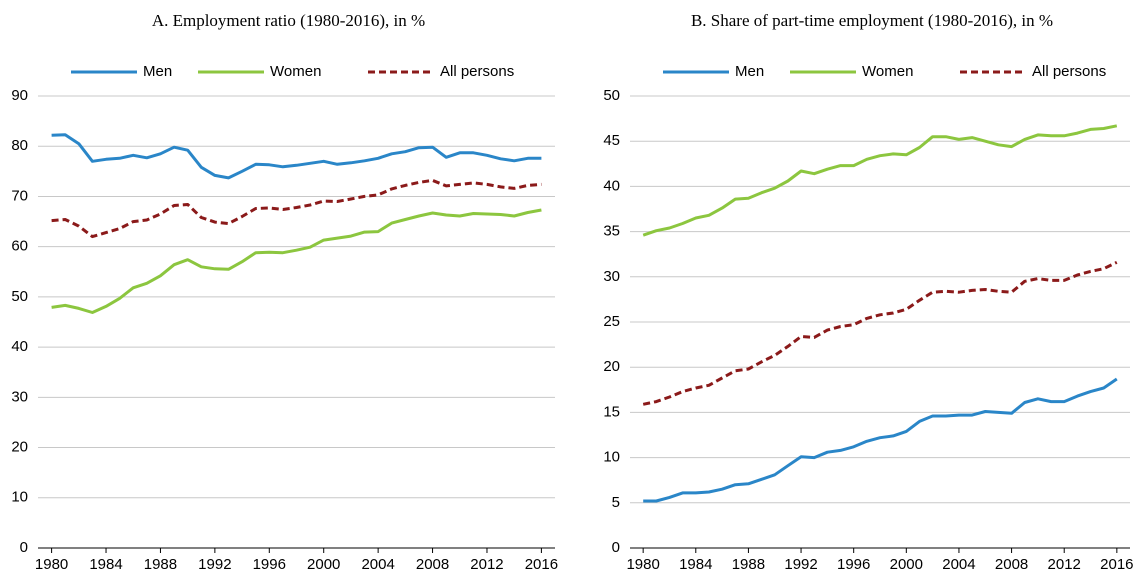 The width and height of the screenshot is (1140, 577). Describe the element at coordinates (611, 231) in the screenshot. I see `y-tick-label: 35` at that location.